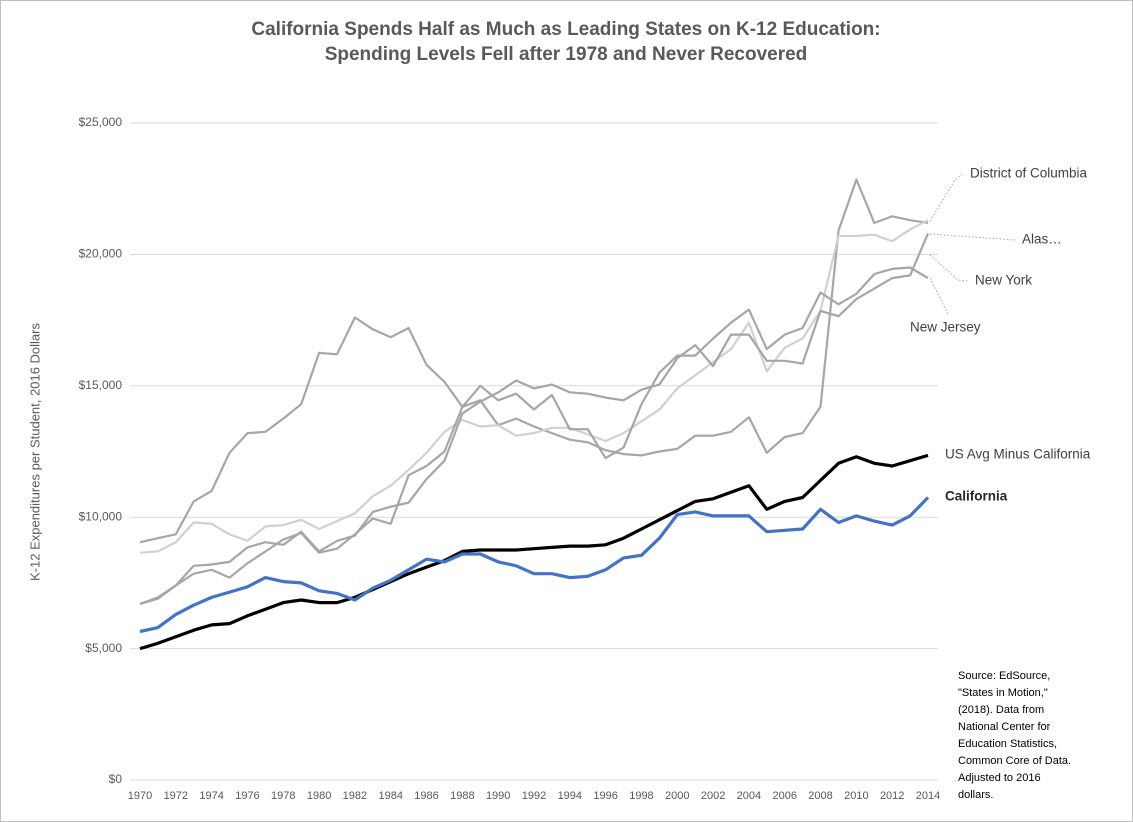  What do you see at coordinates (101, 122) in the screenshot?
I see `y-tick-label: $25,000` at bounding box center [101, 122].